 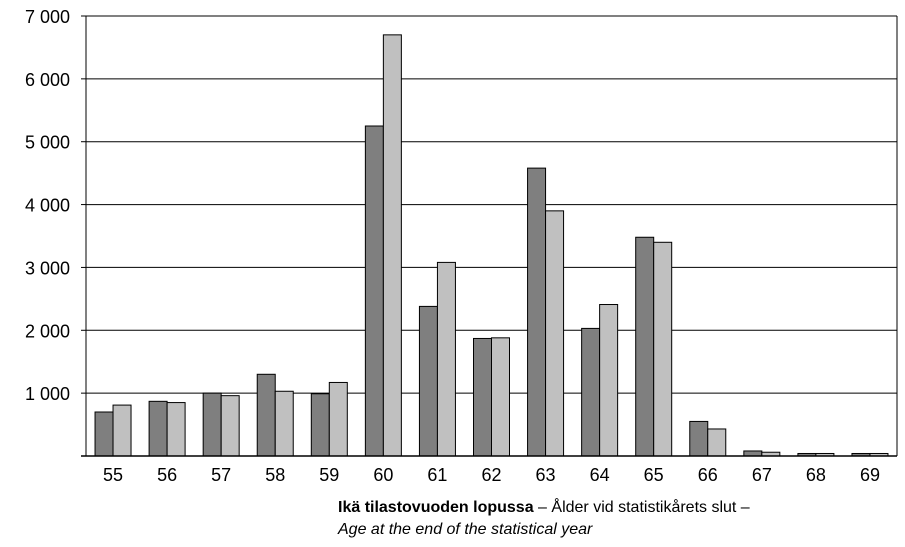 What do you see at coordinates (167, 475) in the screenshot?
I see `x-tick-label: 56` at bounding box center [167, 475].